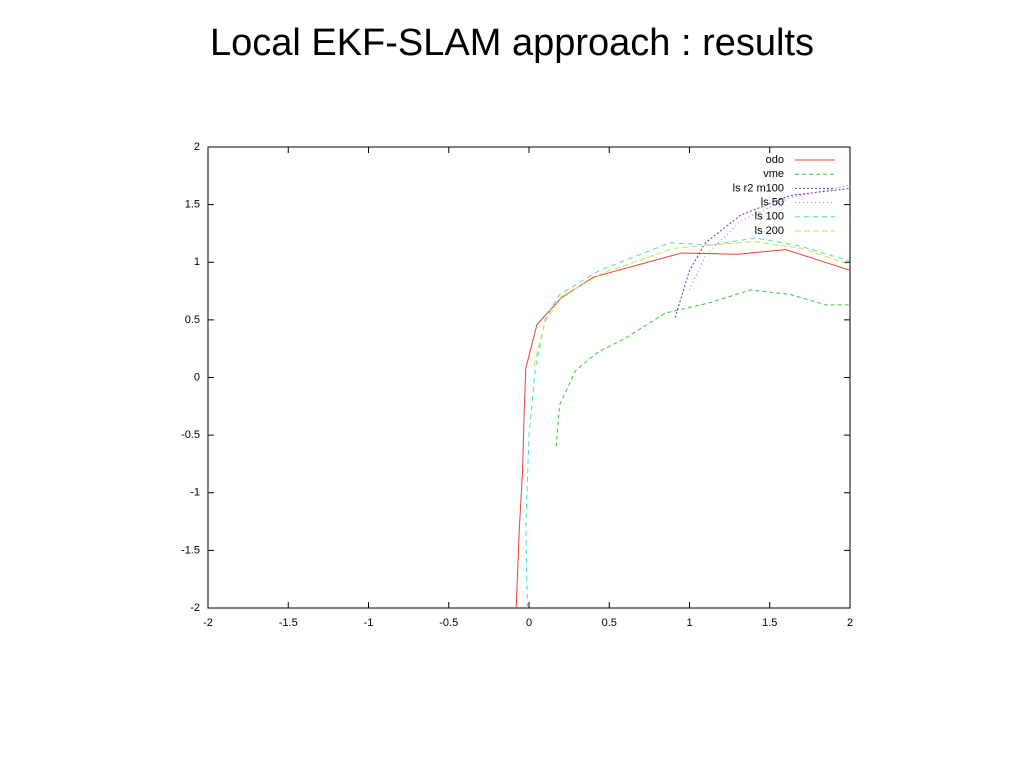 The height and width of the screenshot is (768, 1024). What do you see at coordinates (775, 160) in the screenshot?
I see `legend-label: odo` at bounding box center [775, 160].